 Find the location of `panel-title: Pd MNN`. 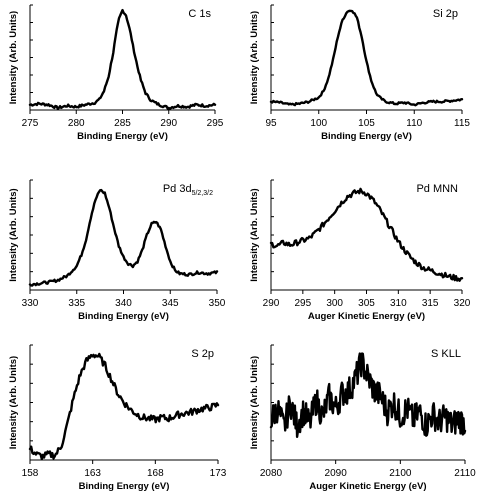

panel-title: Pd MNN is located at coordinates (437, 189).